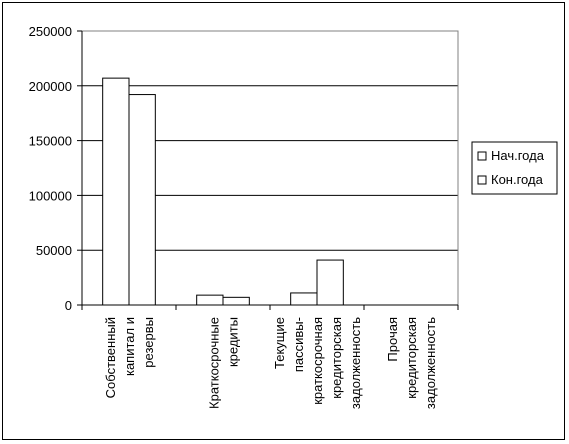  What do you see at coordinates (279, 343) in the screenshot?
I see `category-label: Текущие` at bounding box center [279, 343].